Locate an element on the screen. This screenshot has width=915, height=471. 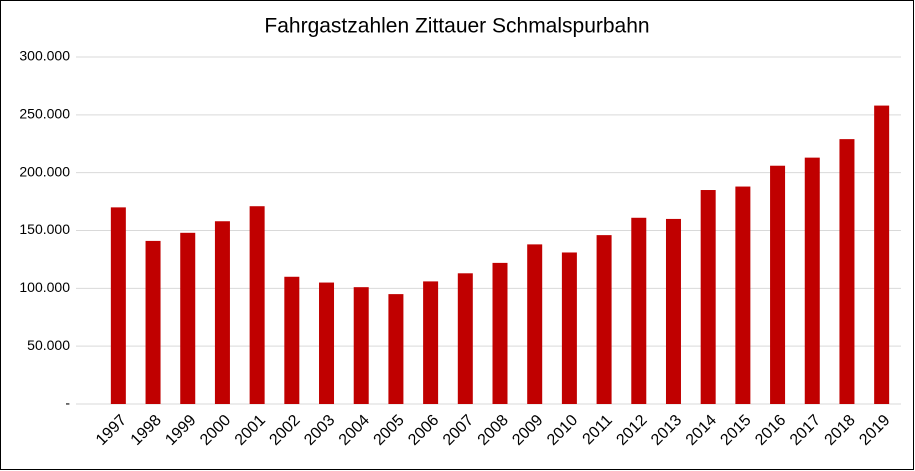
y-tick-label: 100.000 is located at coordinates (44, 287).